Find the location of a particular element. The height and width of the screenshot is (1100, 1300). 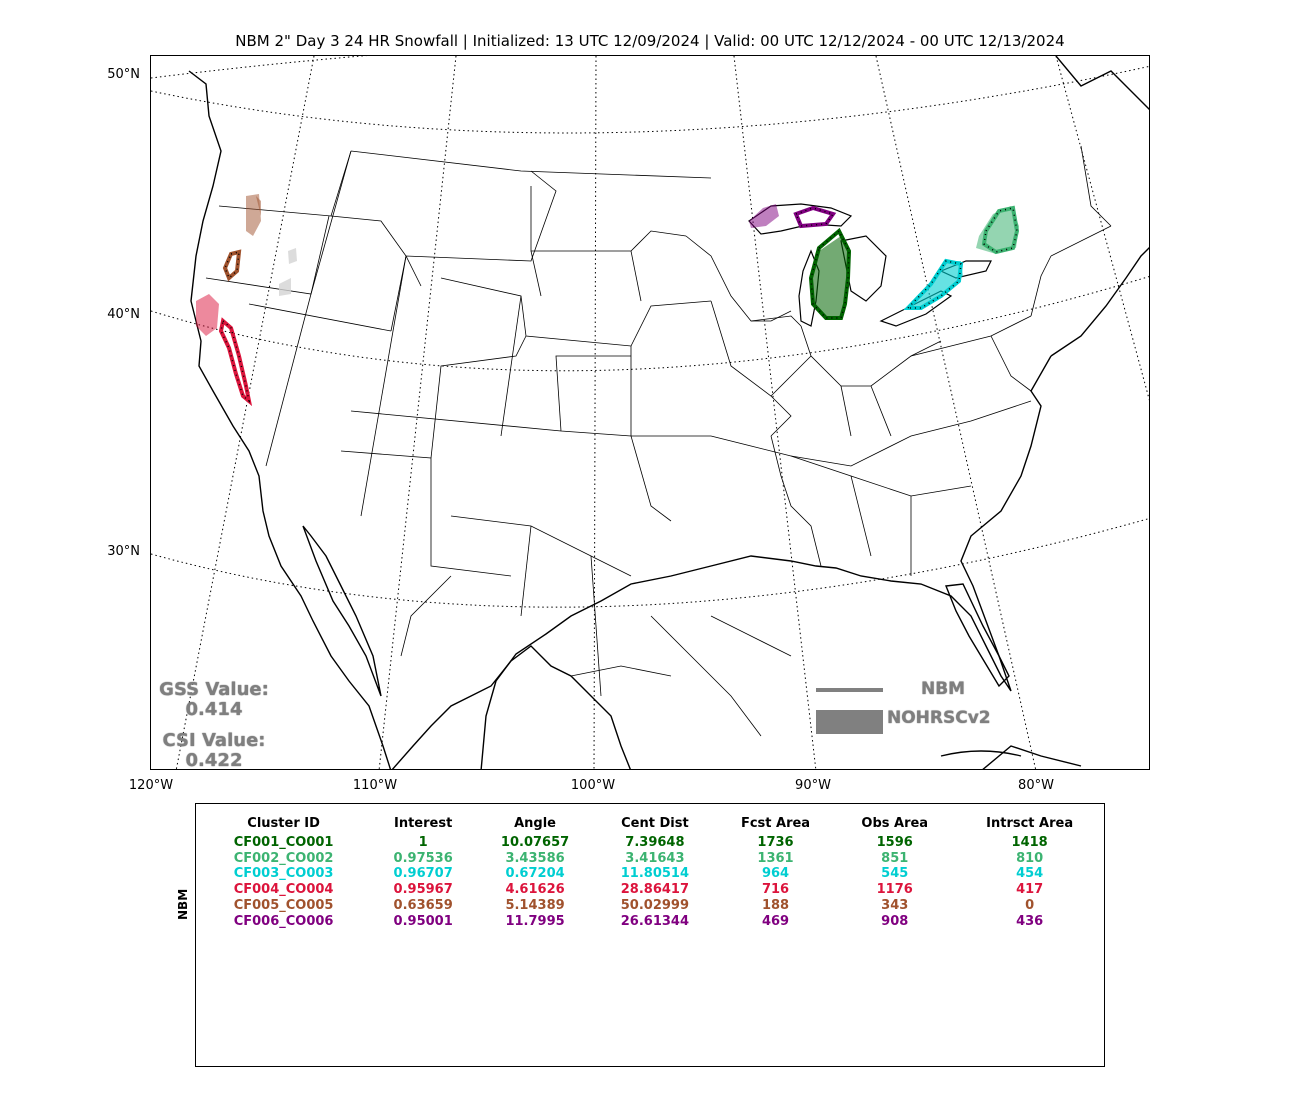

fcst-clusters is located at coordinates (619, 306).